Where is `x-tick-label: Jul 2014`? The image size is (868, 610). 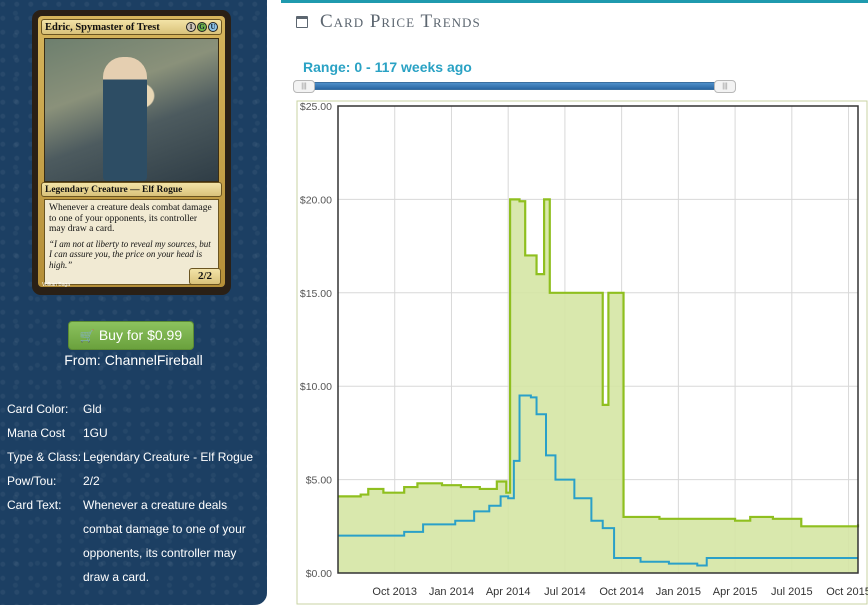 x-tick-label: Jul 2014 is located at coordinates (565, 592).